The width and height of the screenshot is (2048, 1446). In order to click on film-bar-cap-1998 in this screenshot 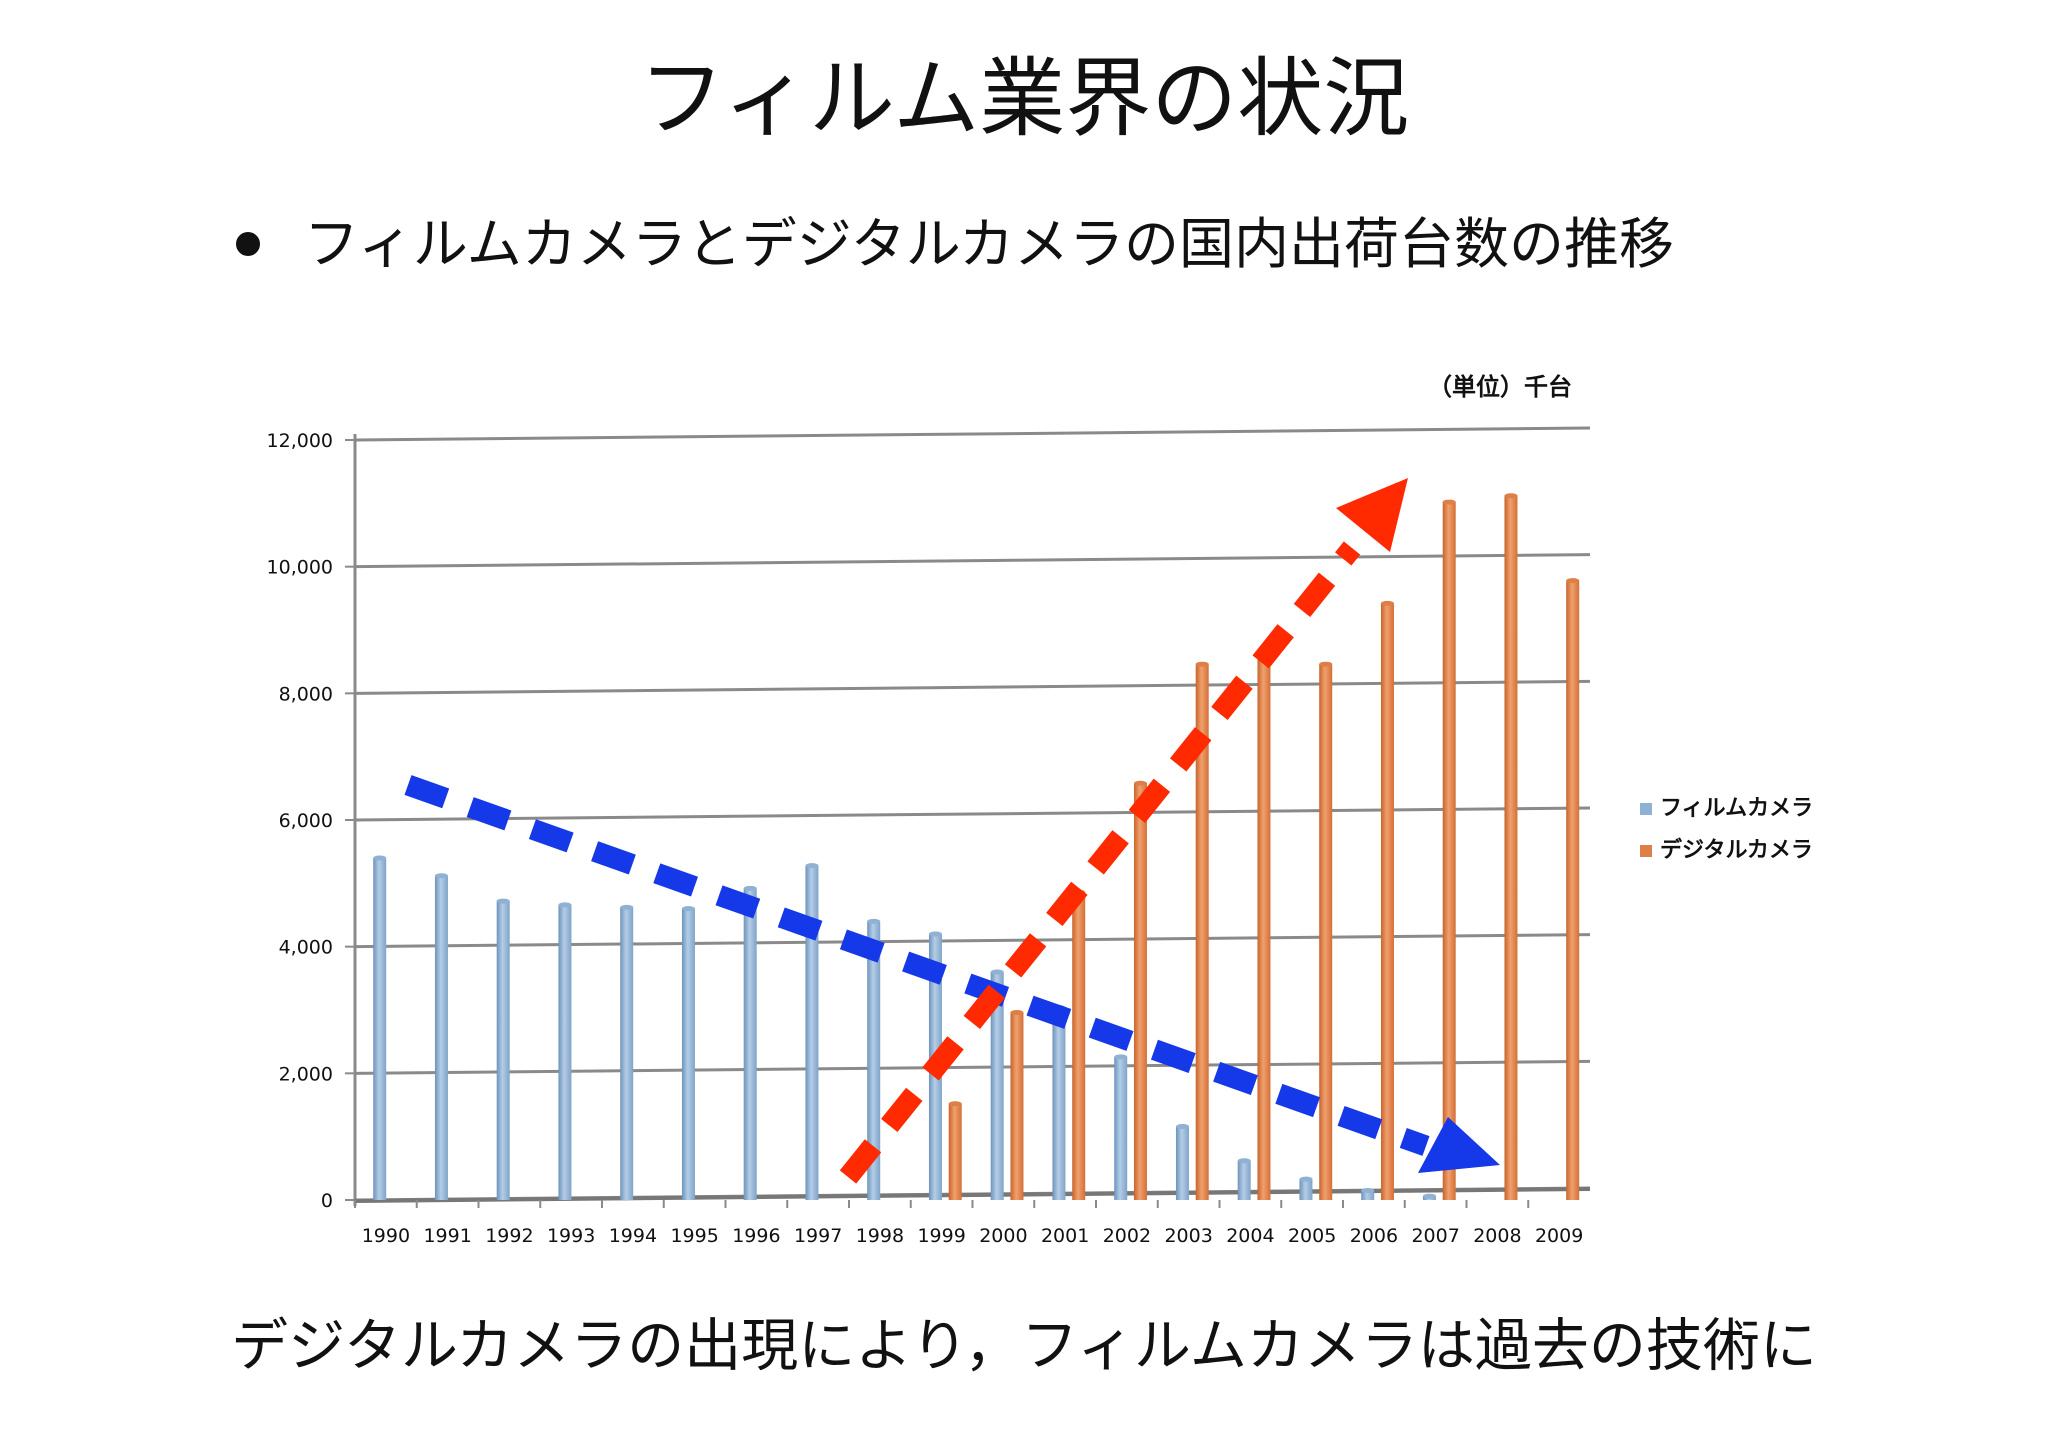, I will do `click(874, 921)`.